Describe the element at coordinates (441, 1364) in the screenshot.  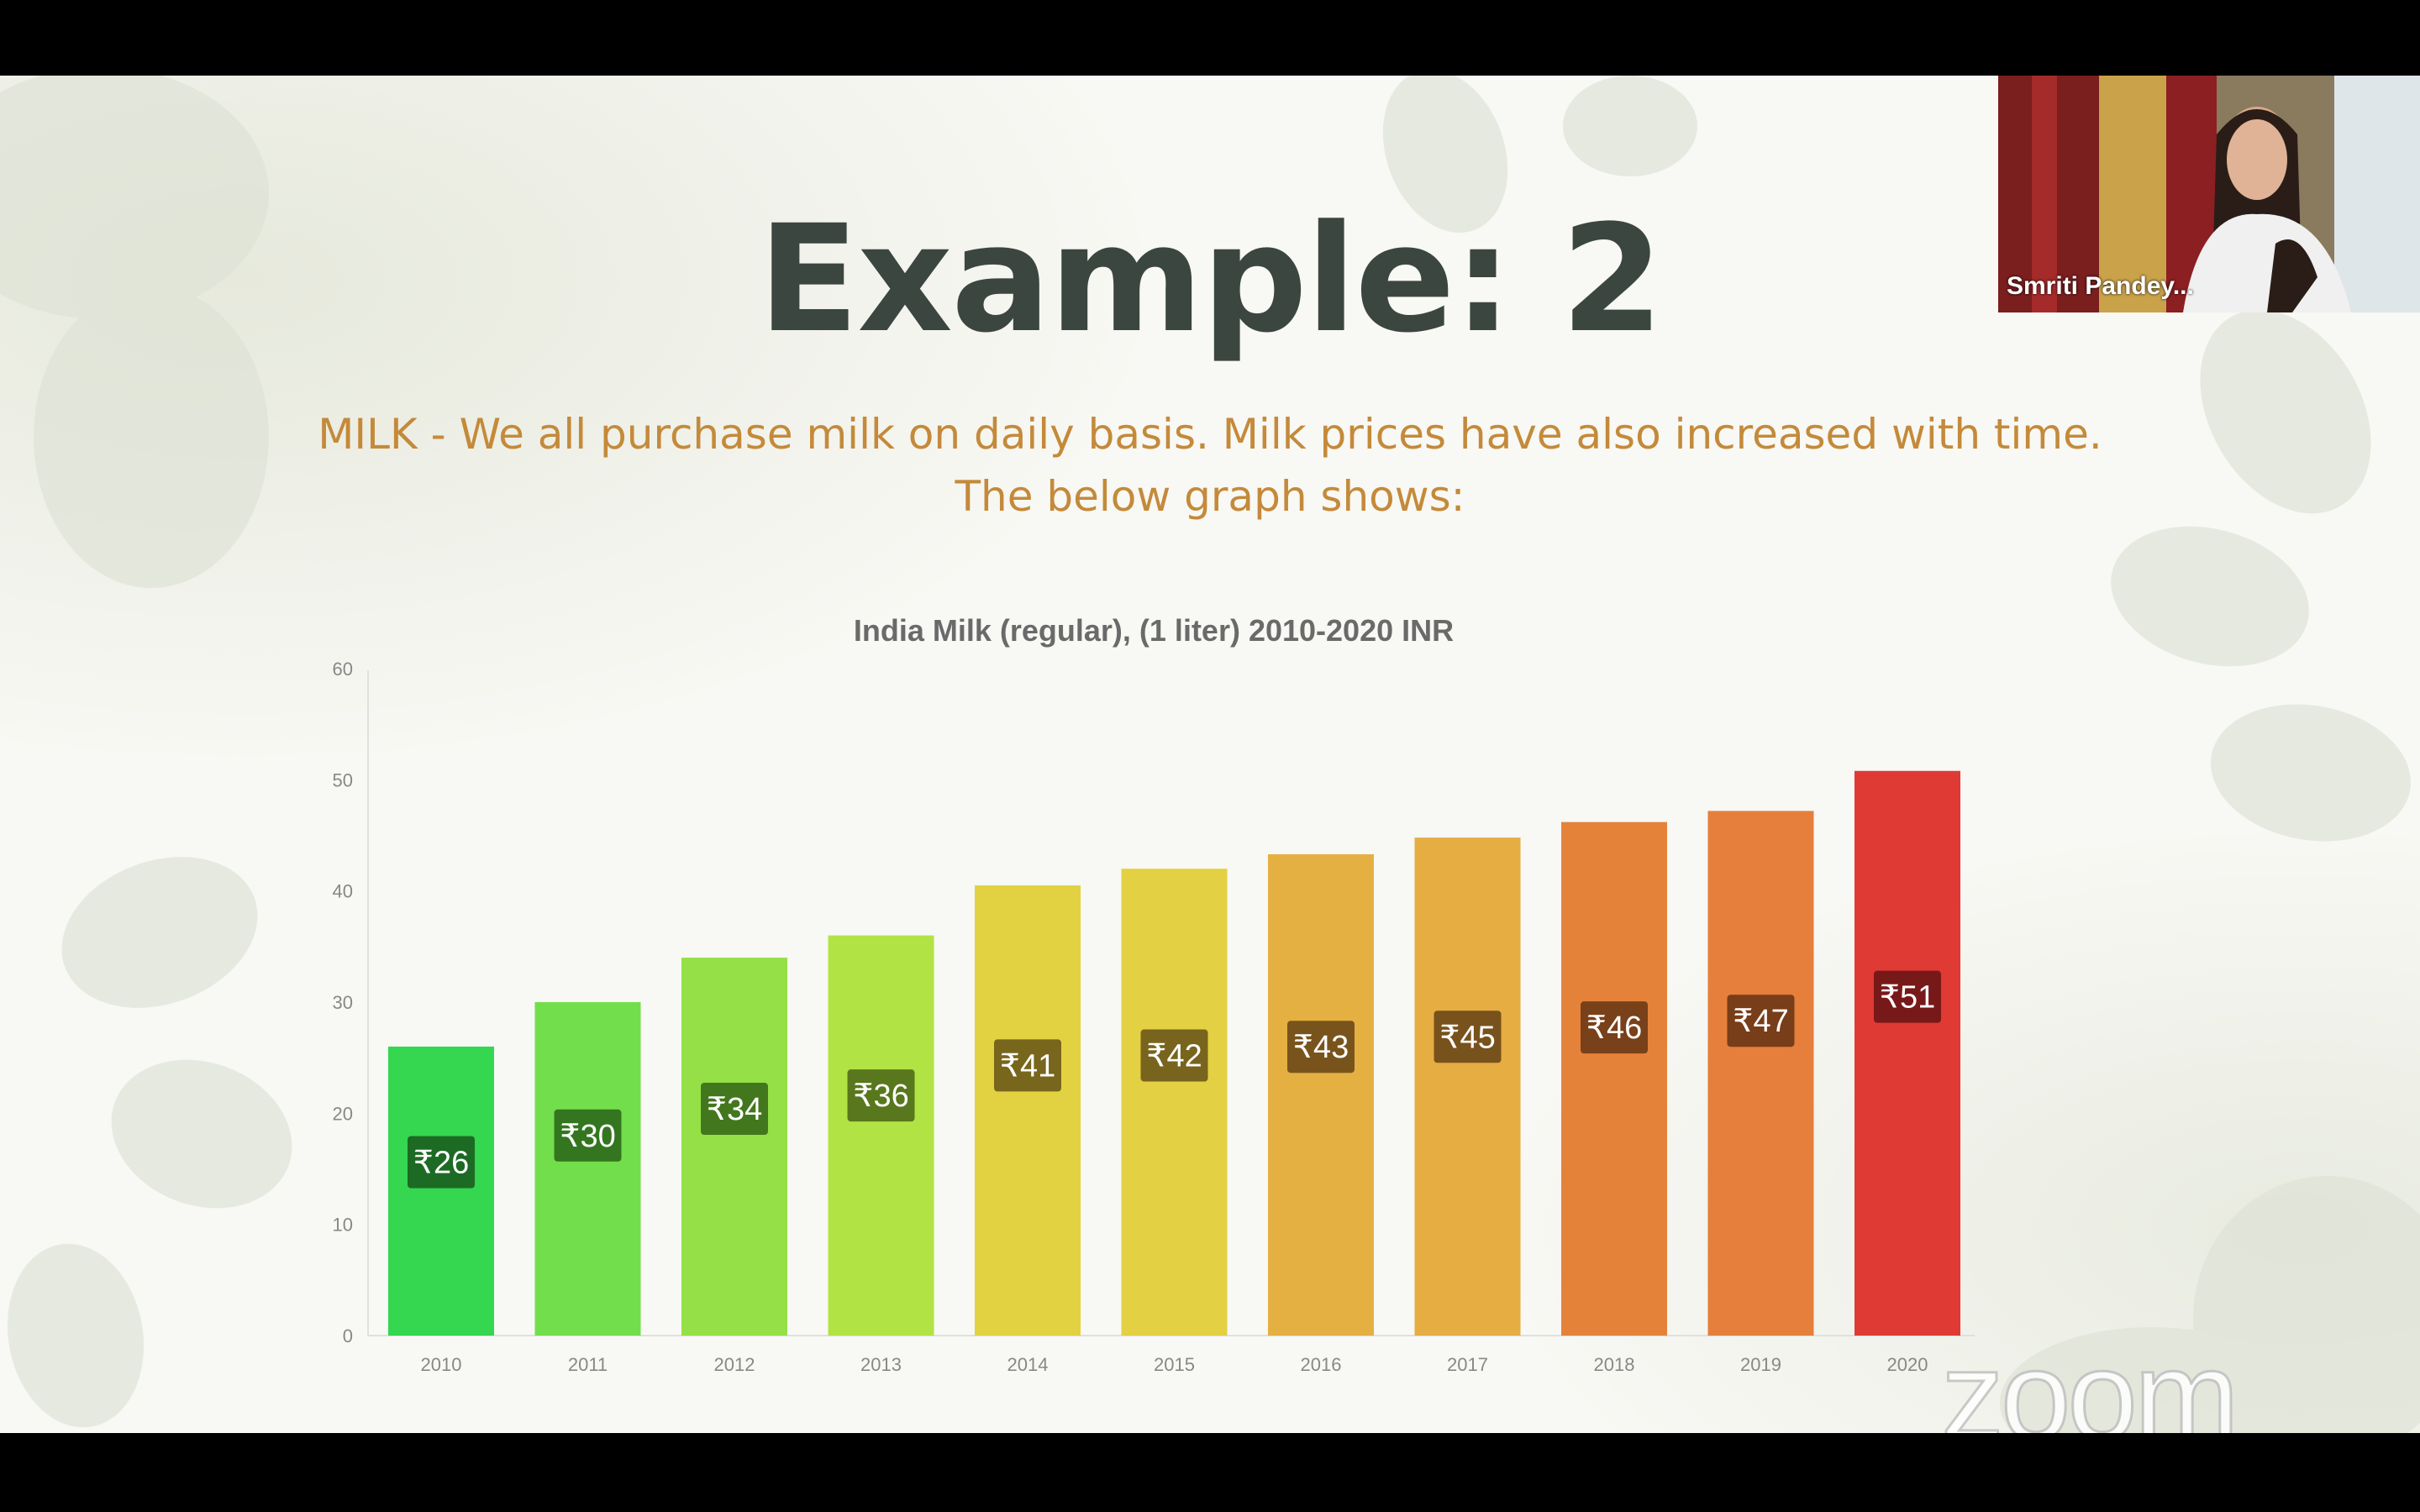
I see `x-tick-label: 2010` at that location.